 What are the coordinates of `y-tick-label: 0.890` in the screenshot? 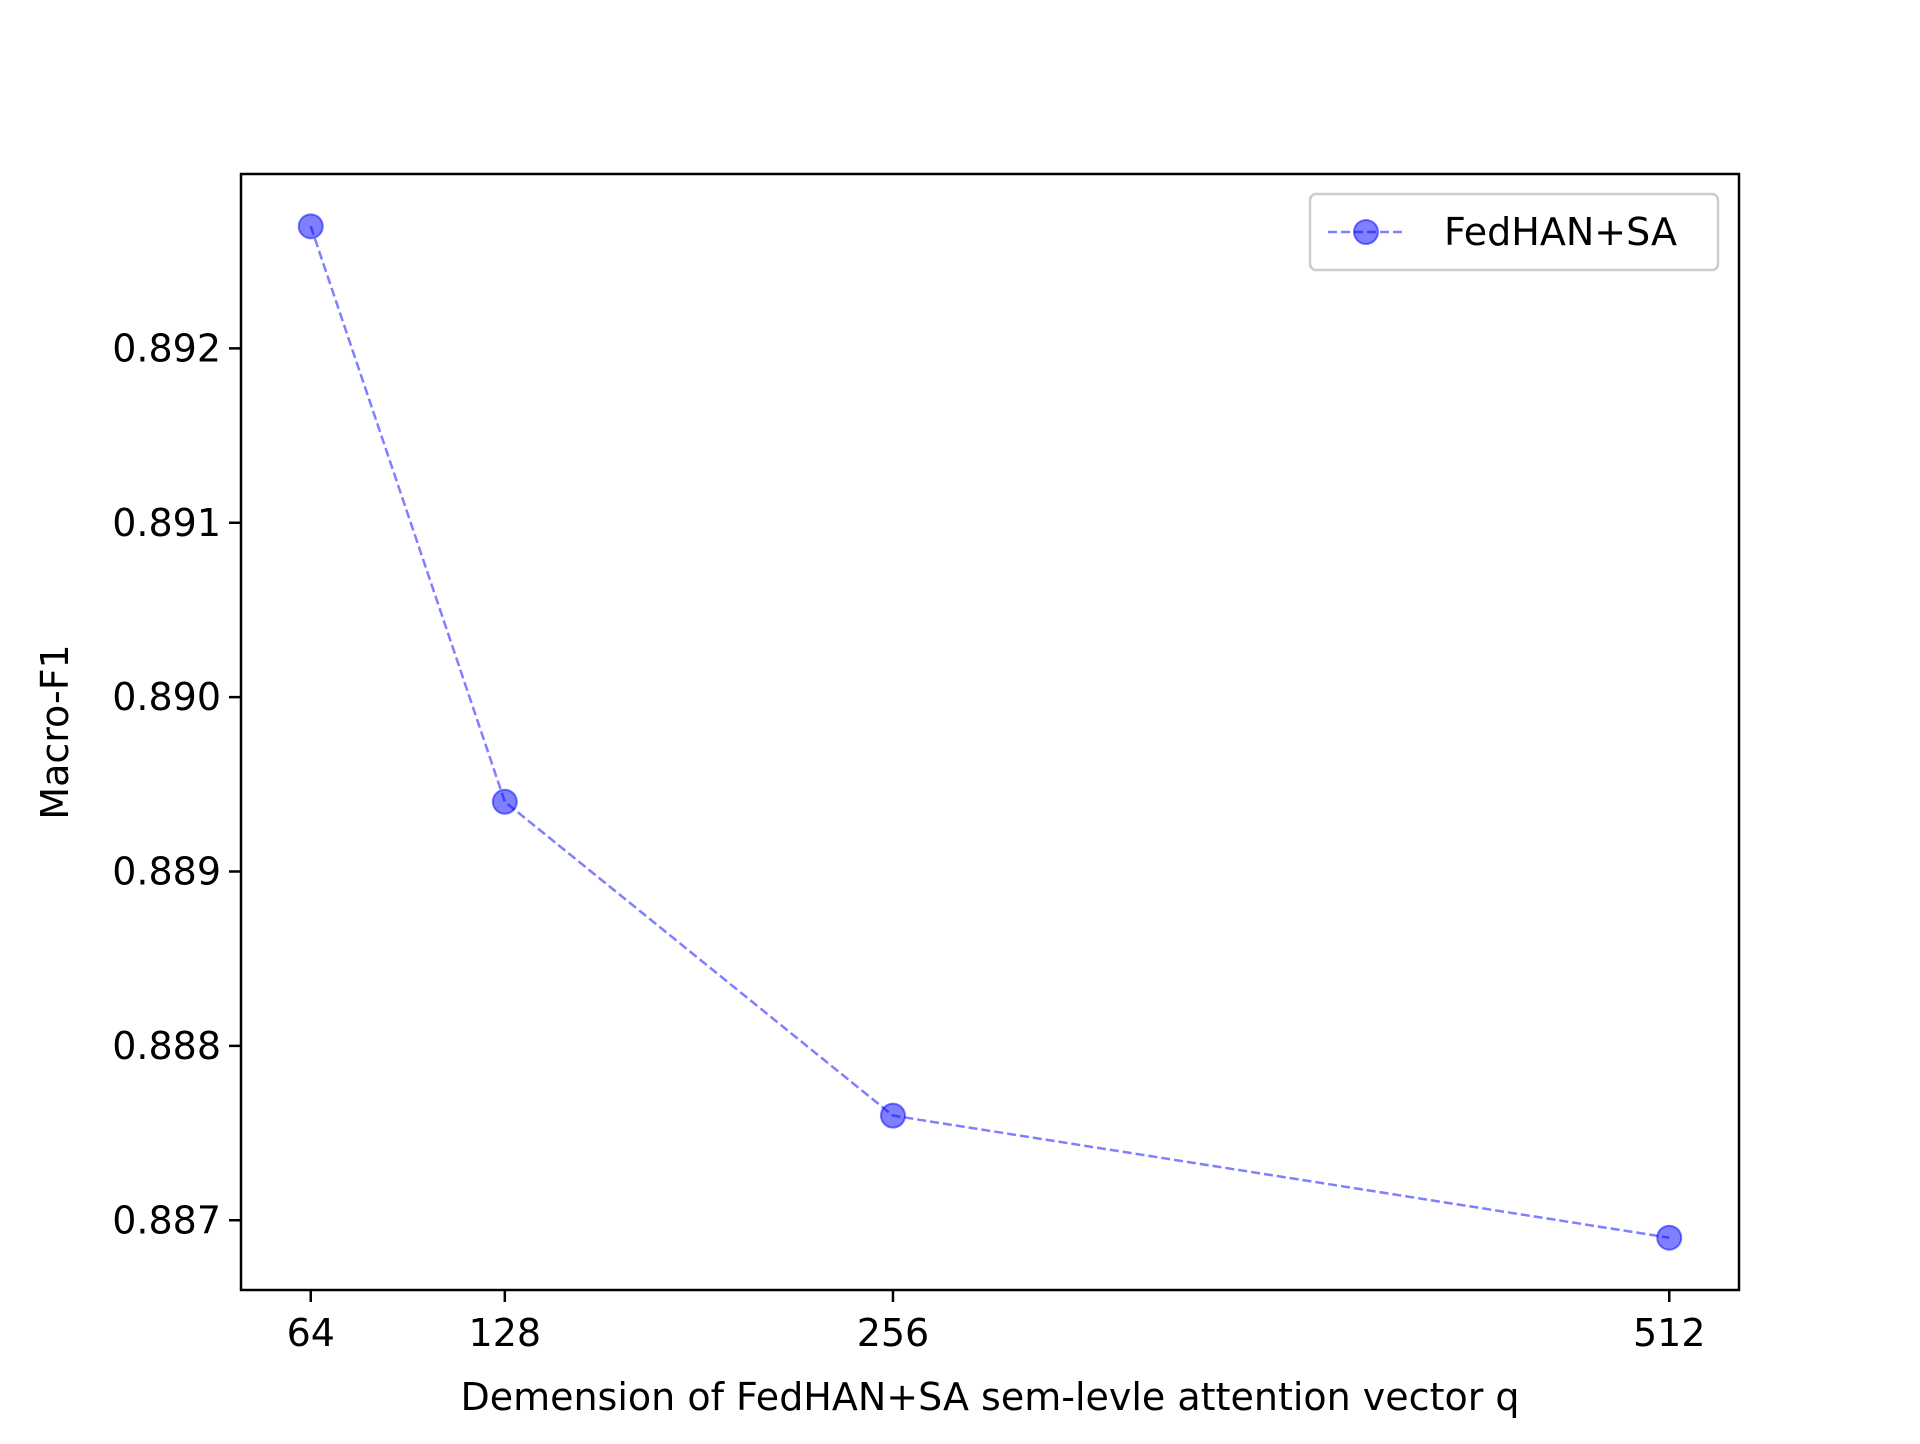 It's located at (166, 697).